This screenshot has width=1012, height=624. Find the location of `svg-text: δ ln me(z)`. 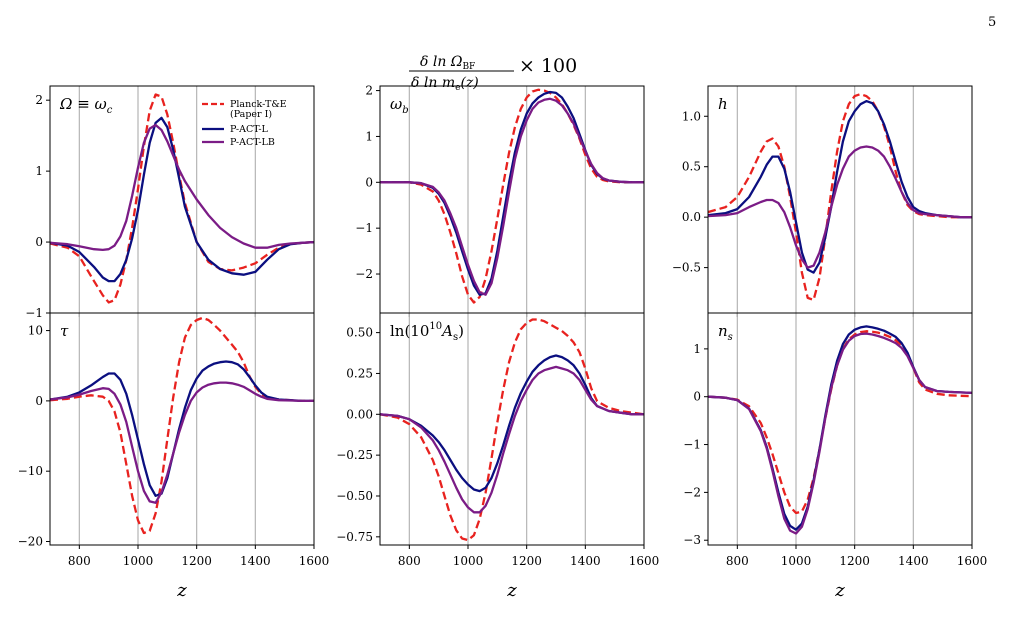

svg-text: δ ln me(z) is located at coordinates (445, 84).